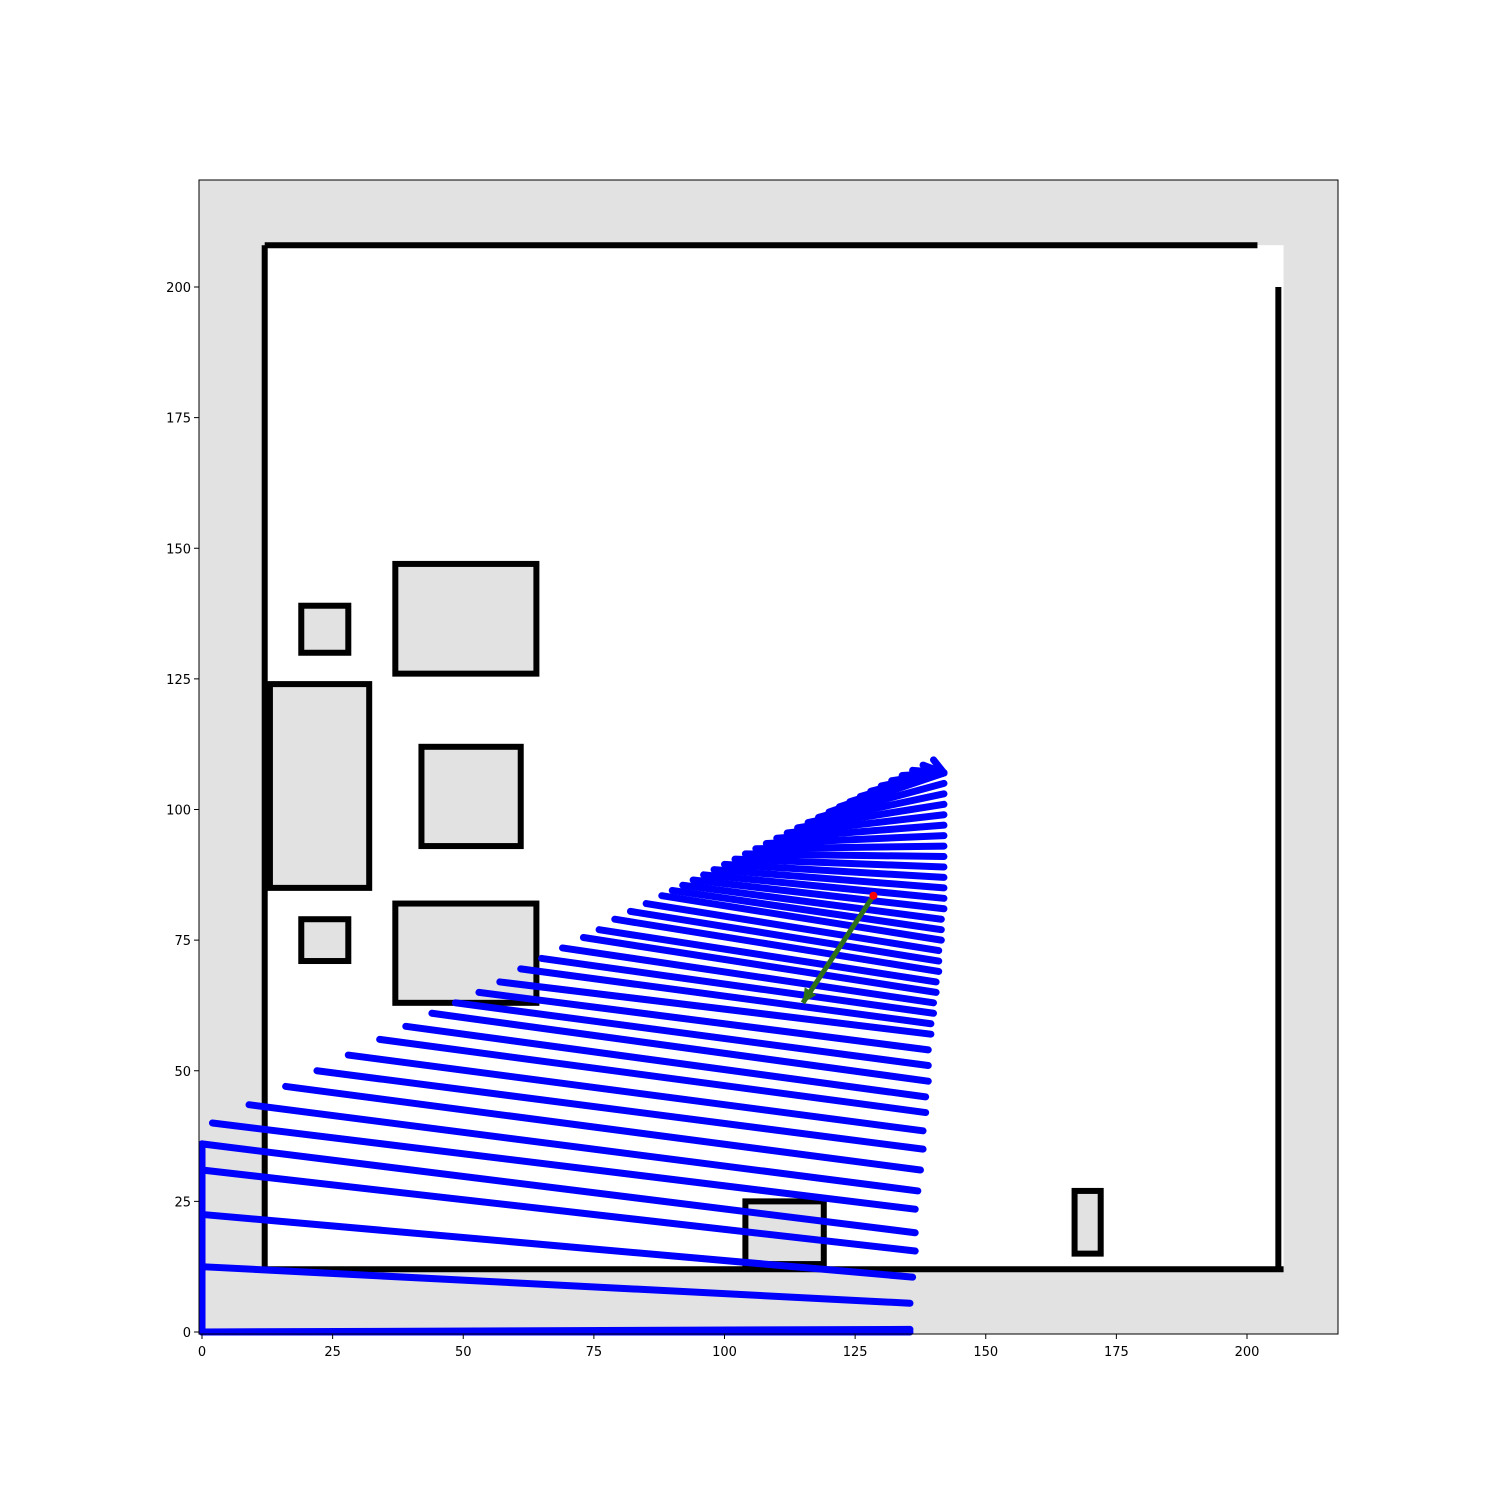 This screenshot has width=1500, height=1500. What do you see at coordinates (178, 288) in the screenshot?
I see `y-tick-label: 200` at bounding box center [178, 288].